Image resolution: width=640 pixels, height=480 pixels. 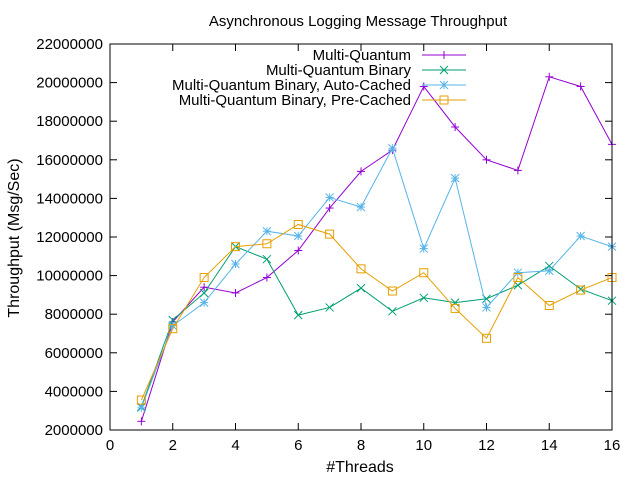 I want to click on y-tick-label: 22000000, so click(x=69, y=44).